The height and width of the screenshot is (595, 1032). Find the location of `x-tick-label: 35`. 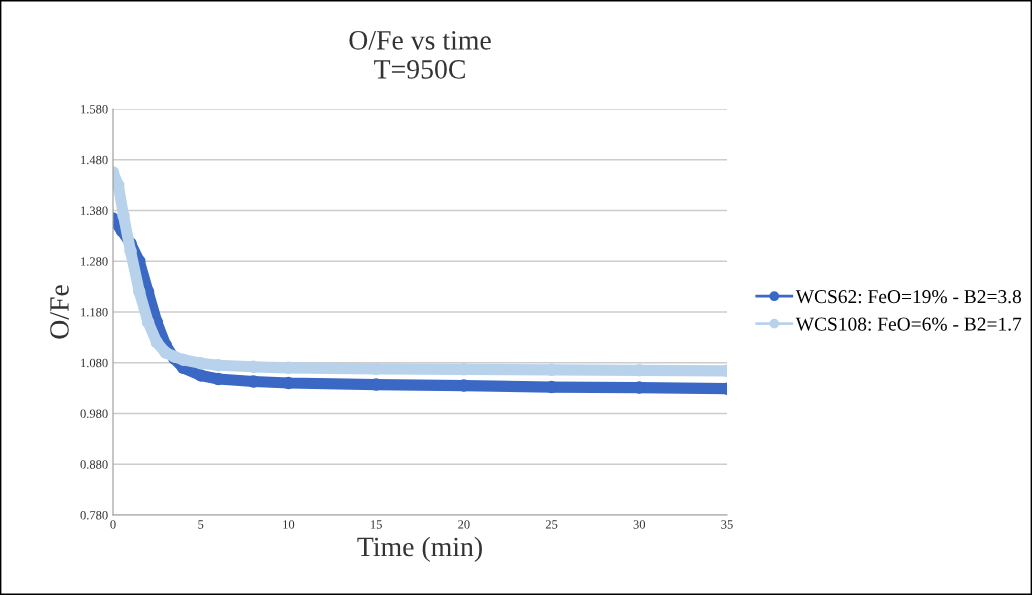

x-tick-label: 35 is located at coordinates (727, 524).